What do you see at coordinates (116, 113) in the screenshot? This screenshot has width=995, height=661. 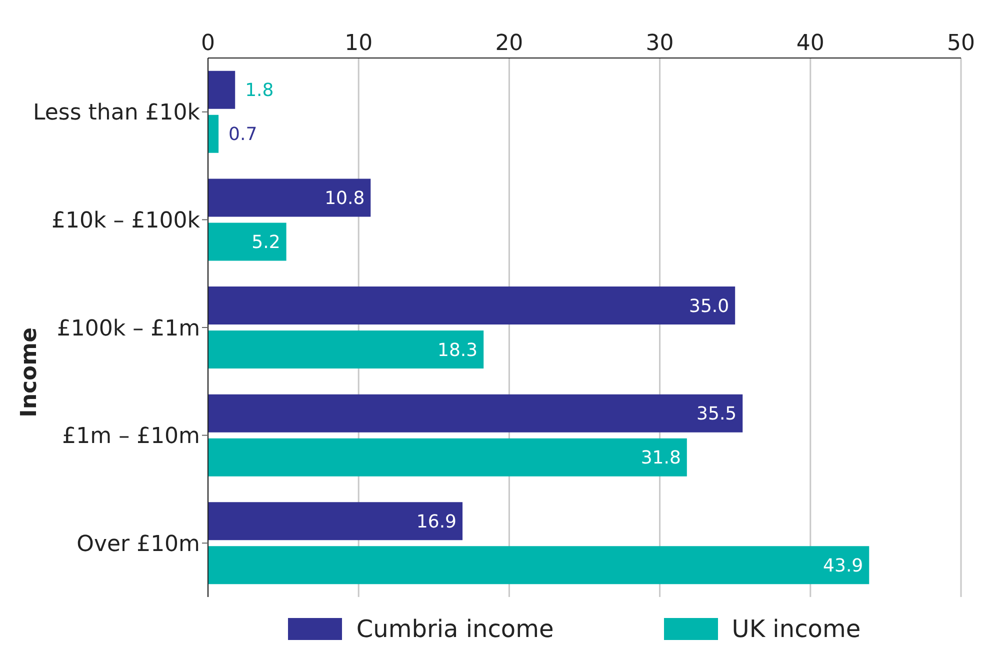 I see `y-tick-label: Less than £10k` at bounding box center [116, 113].